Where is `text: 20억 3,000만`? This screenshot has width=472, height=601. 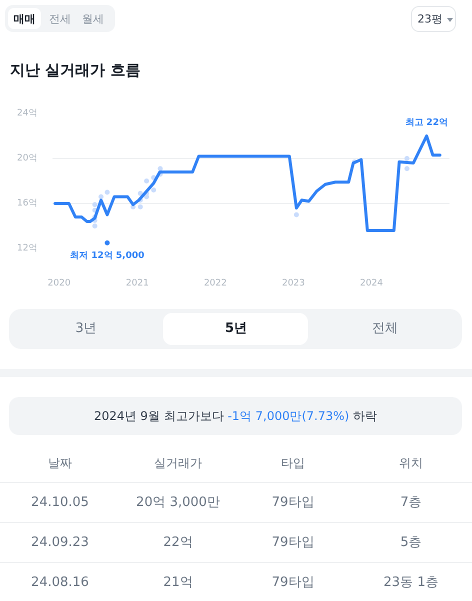
text: 20억 3,000만 is located at coordinates (178, 503).